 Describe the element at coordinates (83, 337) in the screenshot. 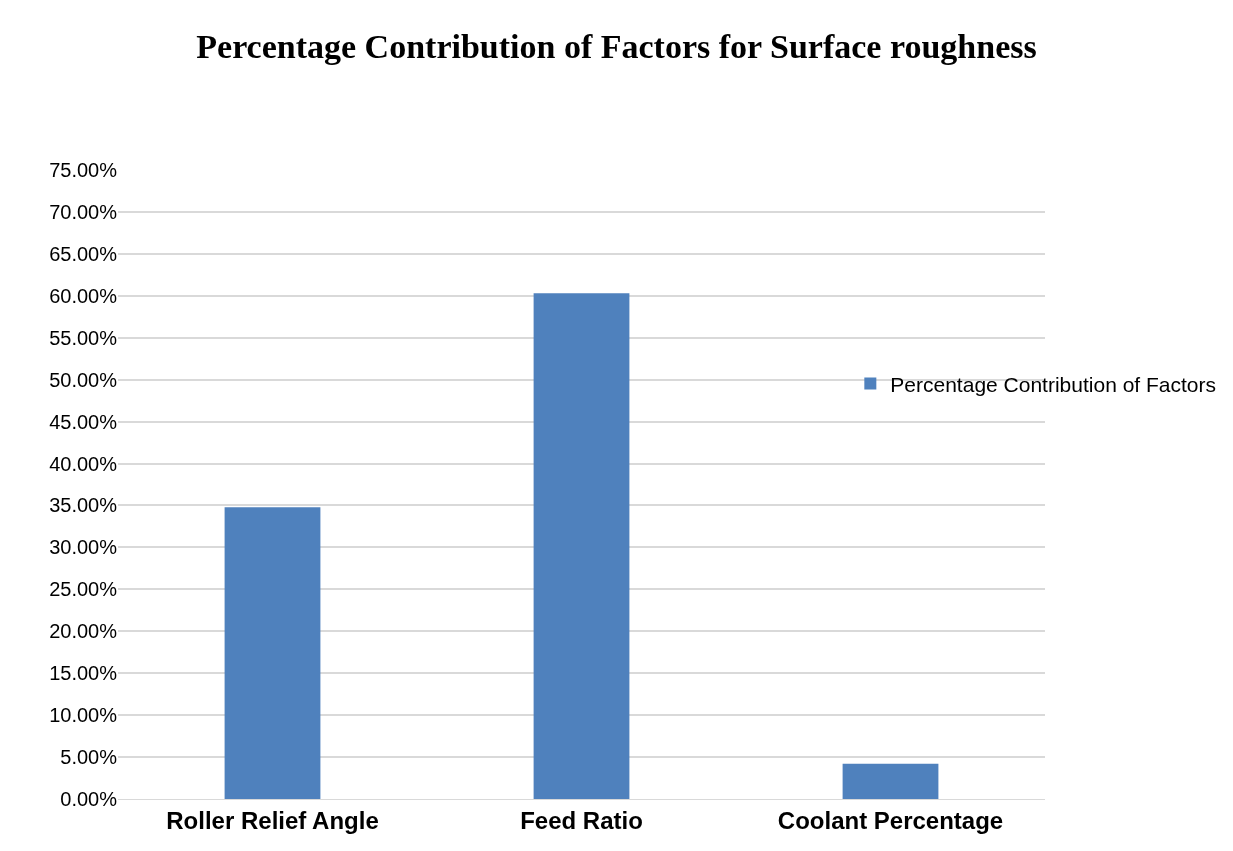

I see `y-tick-label: 55.00%` at that location.